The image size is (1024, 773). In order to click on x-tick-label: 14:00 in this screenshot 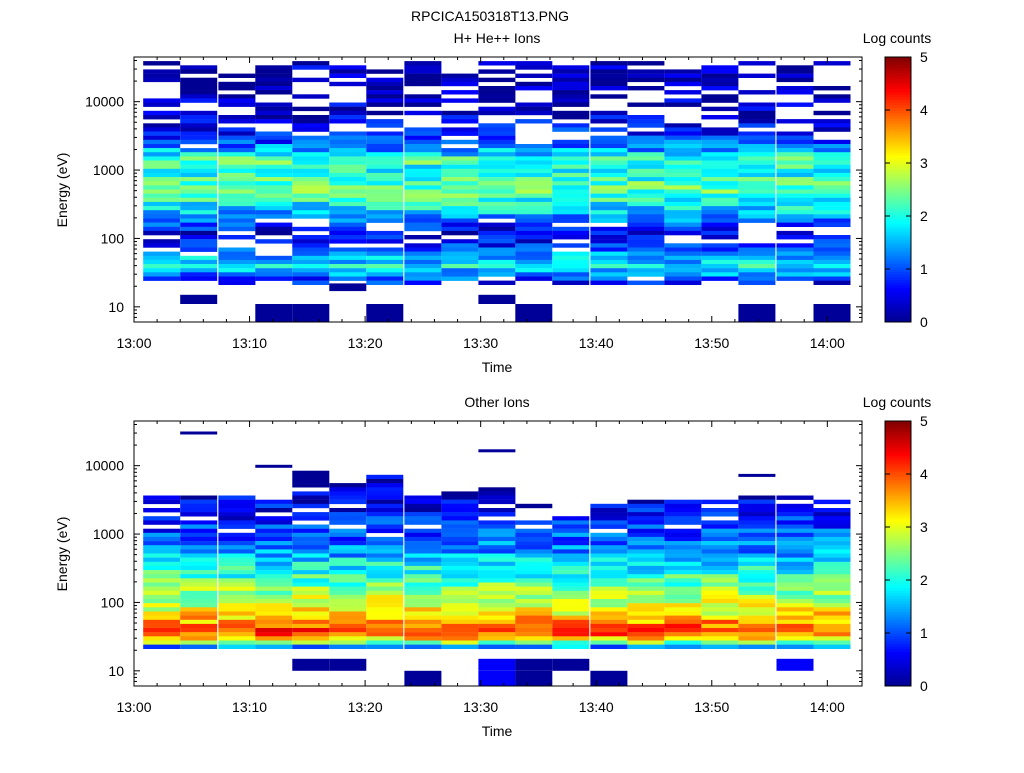, I will do `click(827, 707)`.